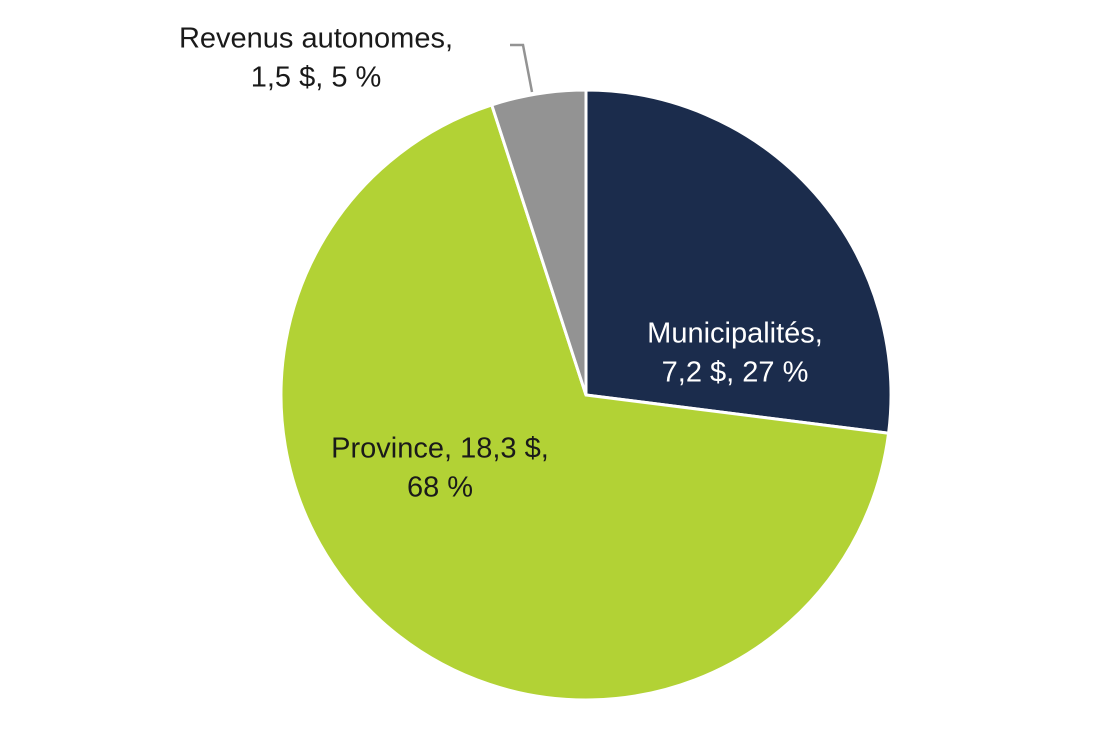 Image resolution: width=1100 pixels, height=739 pixels. I want to click on slice-label: 1,5 $, 5 %, so click(316, 78).